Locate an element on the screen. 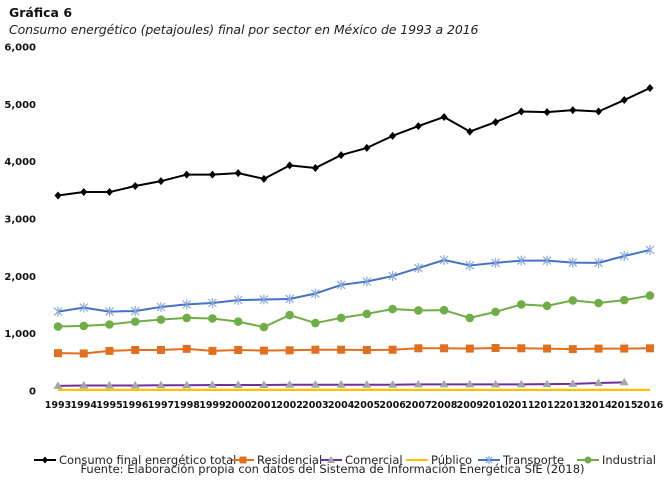 This screenshot has width=665, height=482. x-tick-label: 2007 is located at coordinates (418, 405).